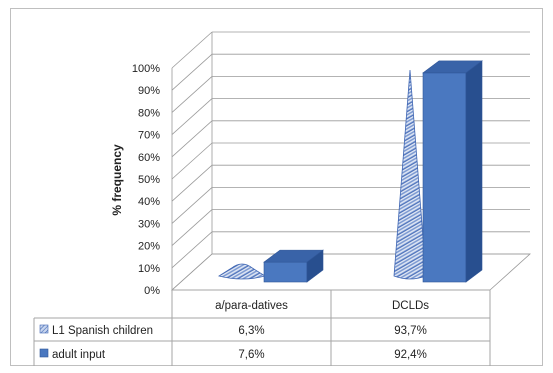  Describe the element at coordinates (149, 180) in the screenshot. I see `y-tick-label: 50%` at that location.